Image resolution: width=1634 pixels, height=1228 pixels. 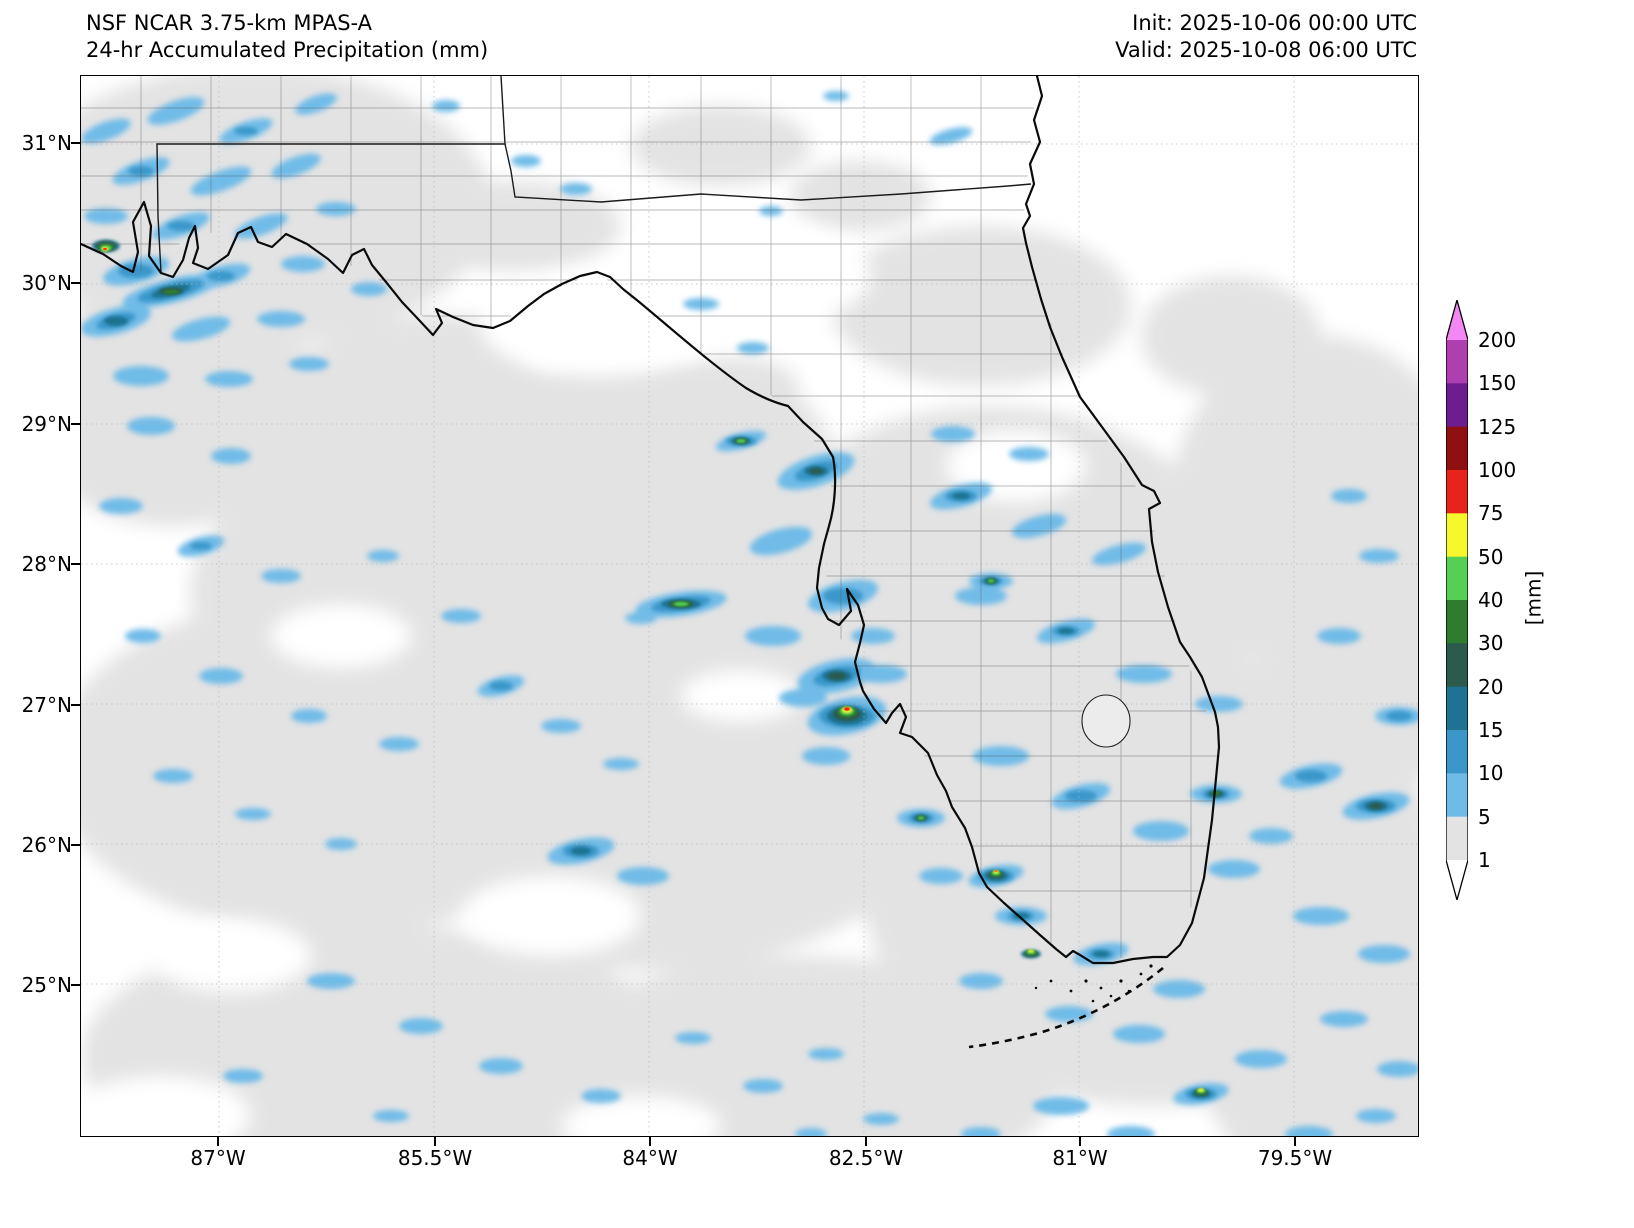 I want to click on product-title: 24-hr Accumulated Precipitation (mm), so click(x=287, y=50).